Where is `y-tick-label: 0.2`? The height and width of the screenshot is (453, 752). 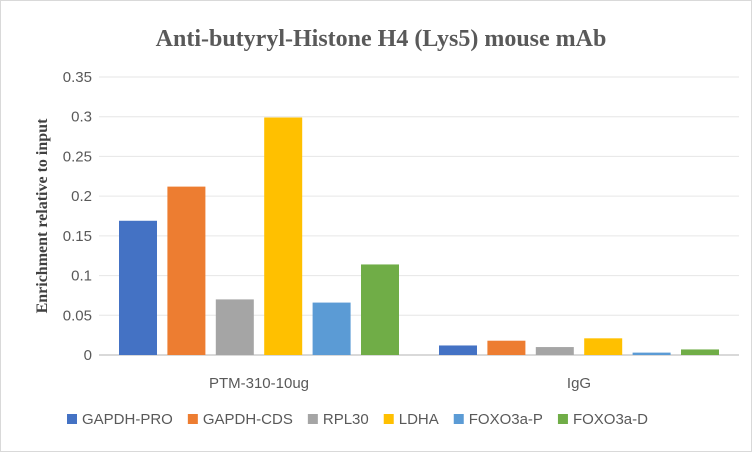
y-tick-label: 0.2 is located at coordinates (81, 196).